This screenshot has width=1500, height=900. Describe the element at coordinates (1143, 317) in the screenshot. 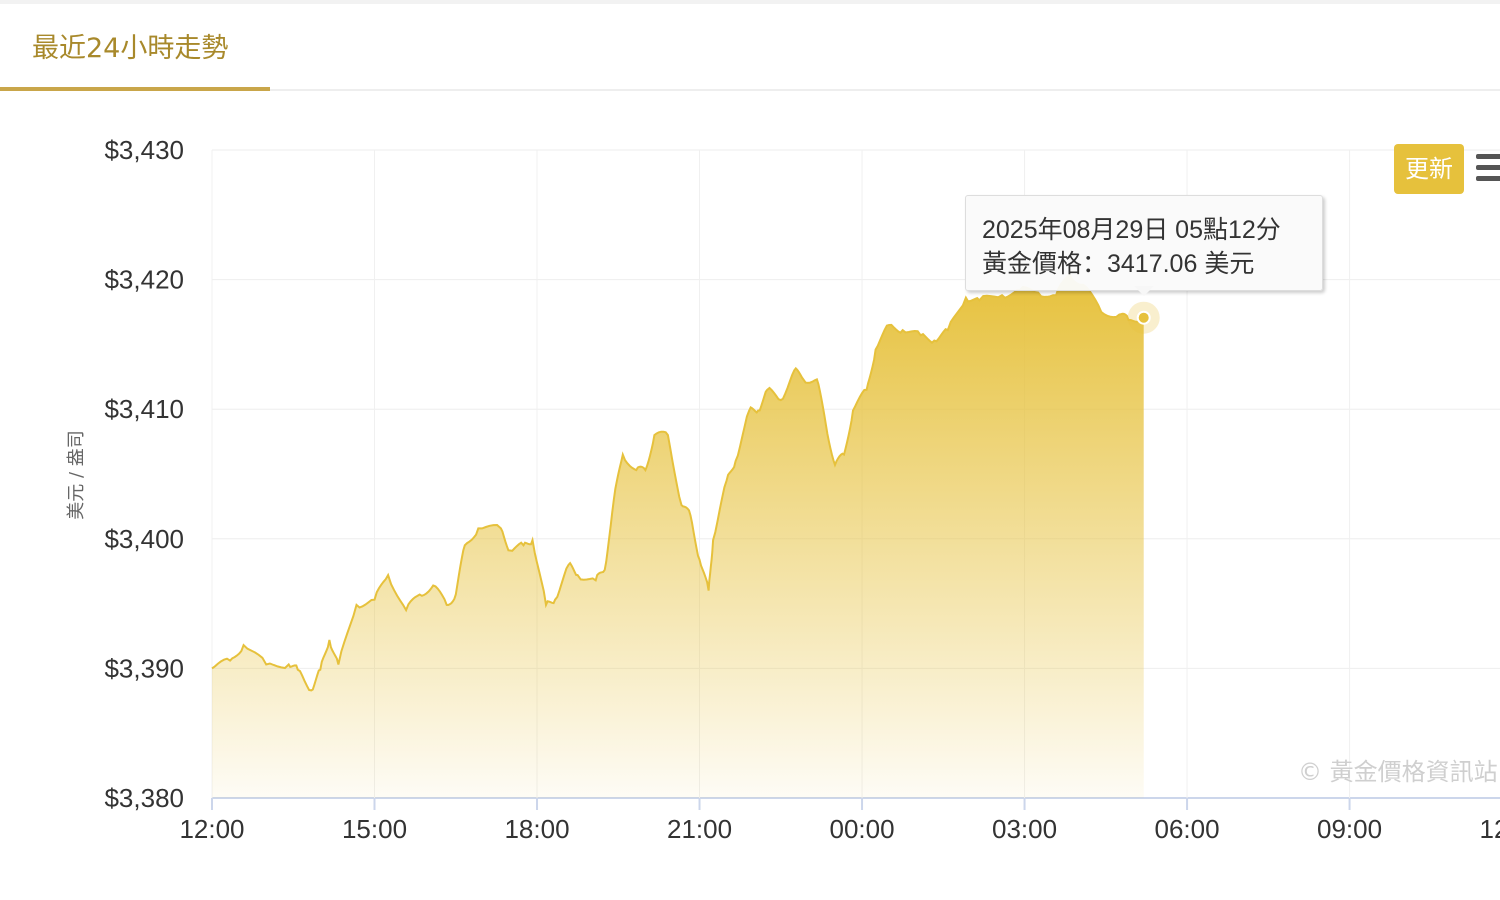

I see `highlight-point` at that location.